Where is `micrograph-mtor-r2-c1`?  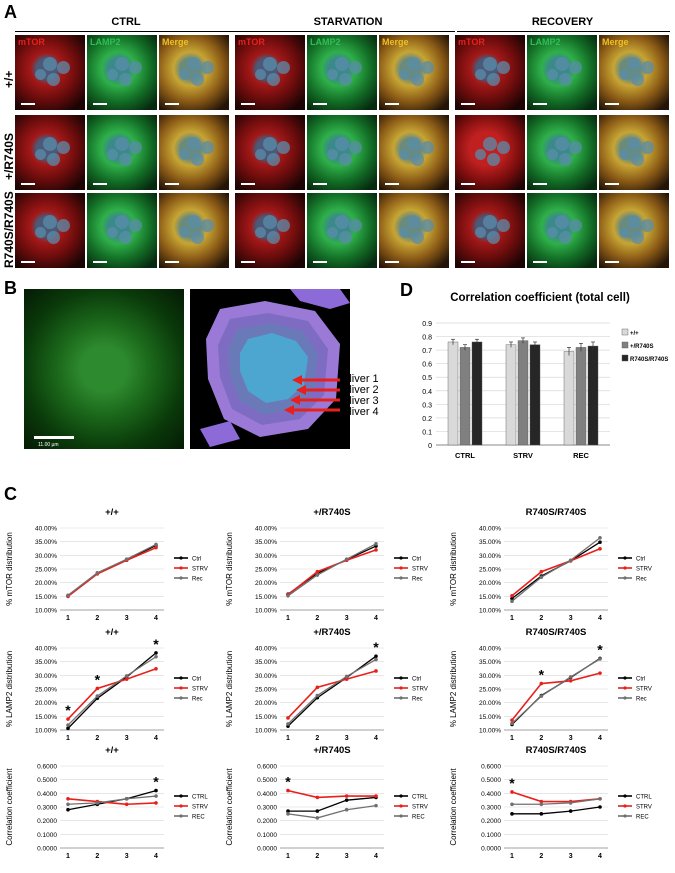 micrograph-mtor-r2-c1 is located at coordinates (50, 152).